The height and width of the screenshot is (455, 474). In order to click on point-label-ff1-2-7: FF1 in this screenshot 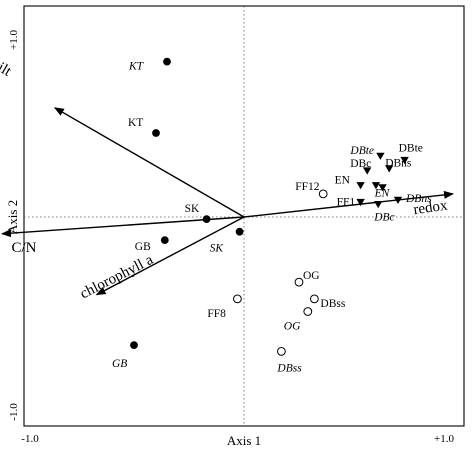, I will do `click(346, 202)`.